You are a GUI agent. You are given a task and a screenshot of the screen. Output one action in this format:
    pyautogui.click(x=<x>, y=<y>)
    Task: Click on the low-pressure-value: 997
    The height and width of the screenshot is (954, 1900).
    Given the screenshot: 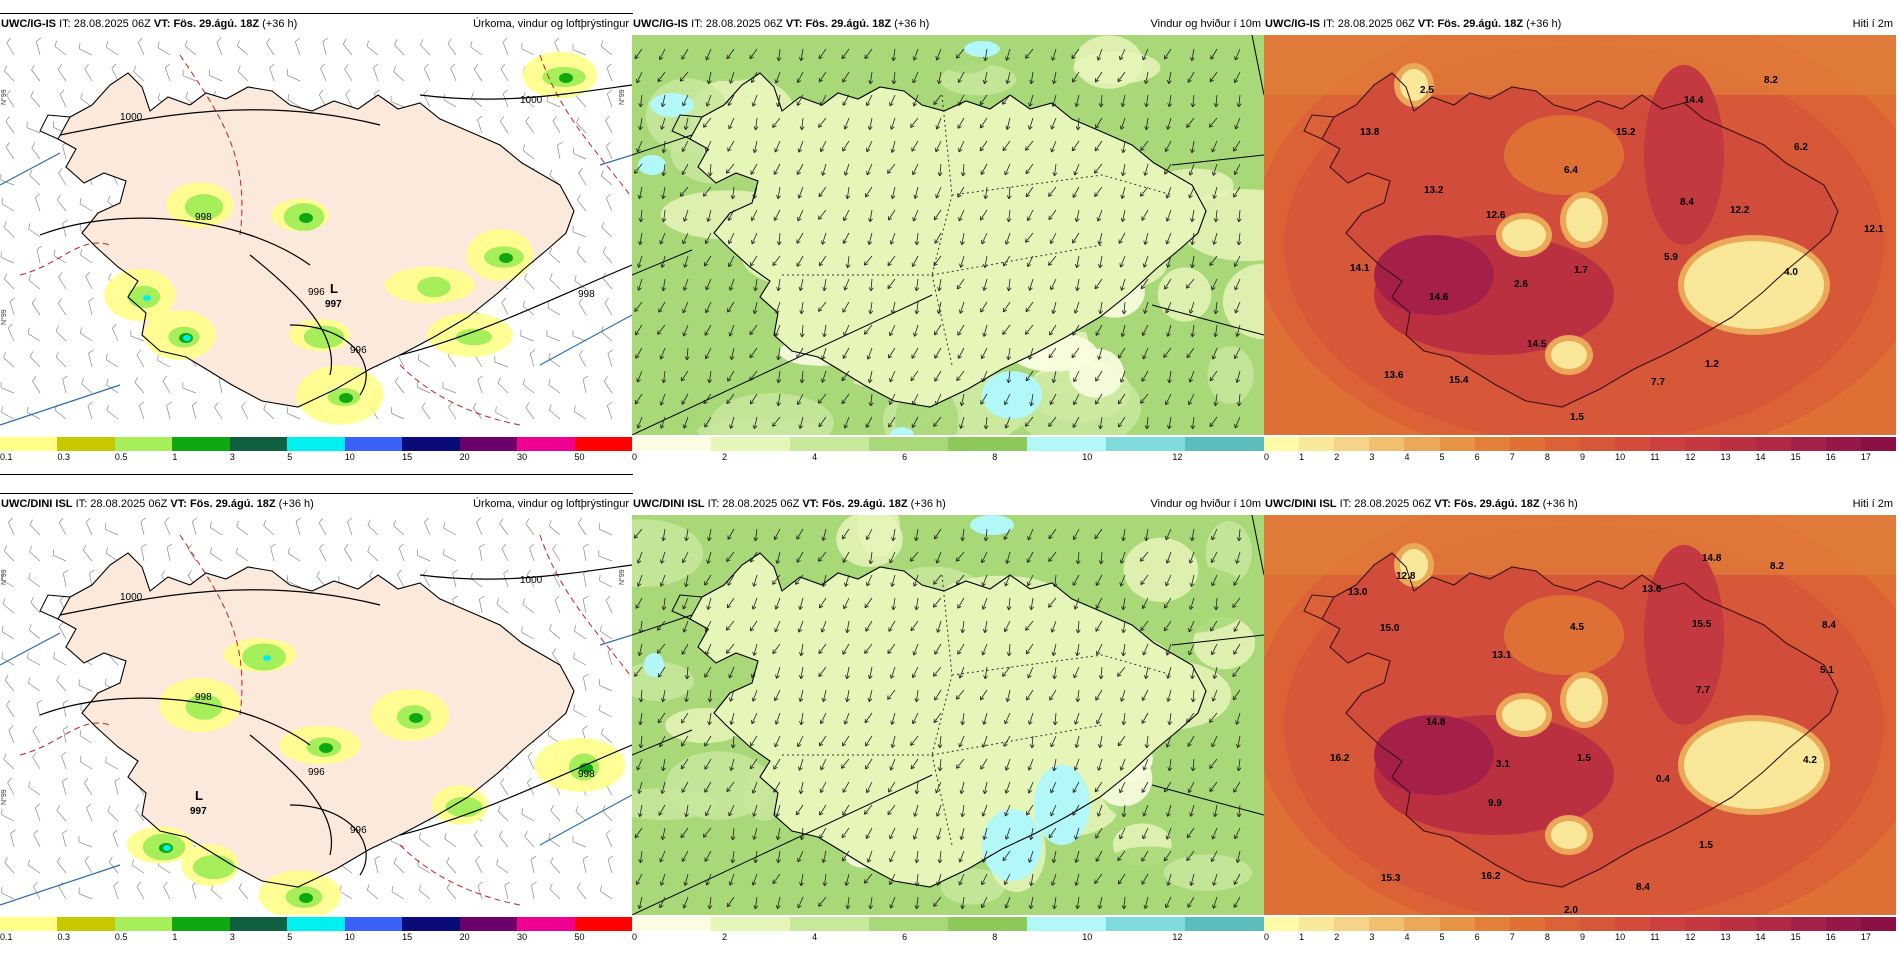 What is the action you would take?
    pyautogui.click(x=198, y=811)
    